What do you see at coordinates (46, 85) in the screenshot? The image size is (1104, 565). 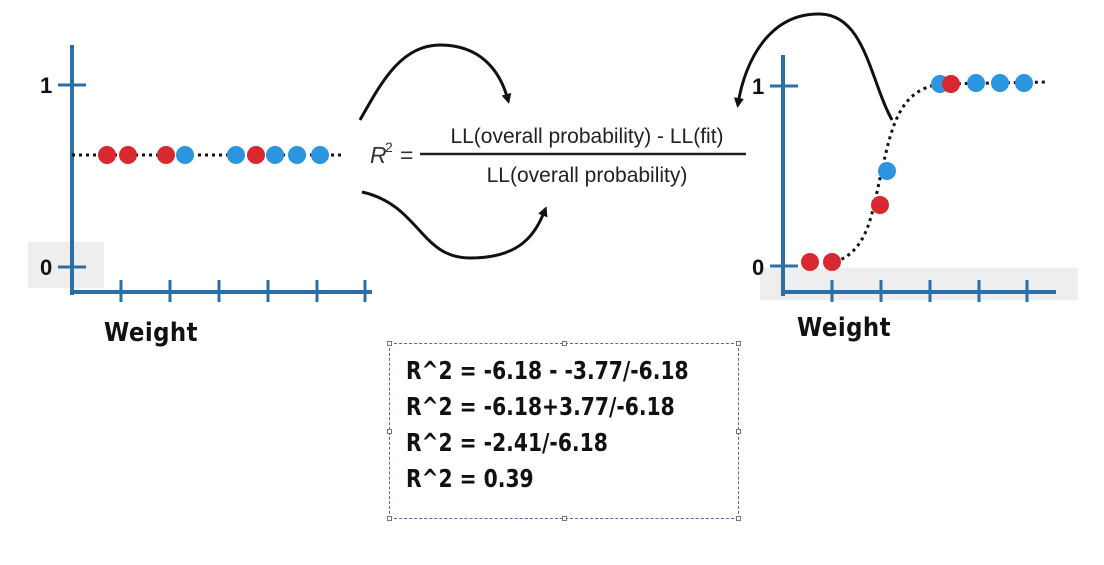 I see `left-tick-label-1: 1` at bounding box center [46, 85].